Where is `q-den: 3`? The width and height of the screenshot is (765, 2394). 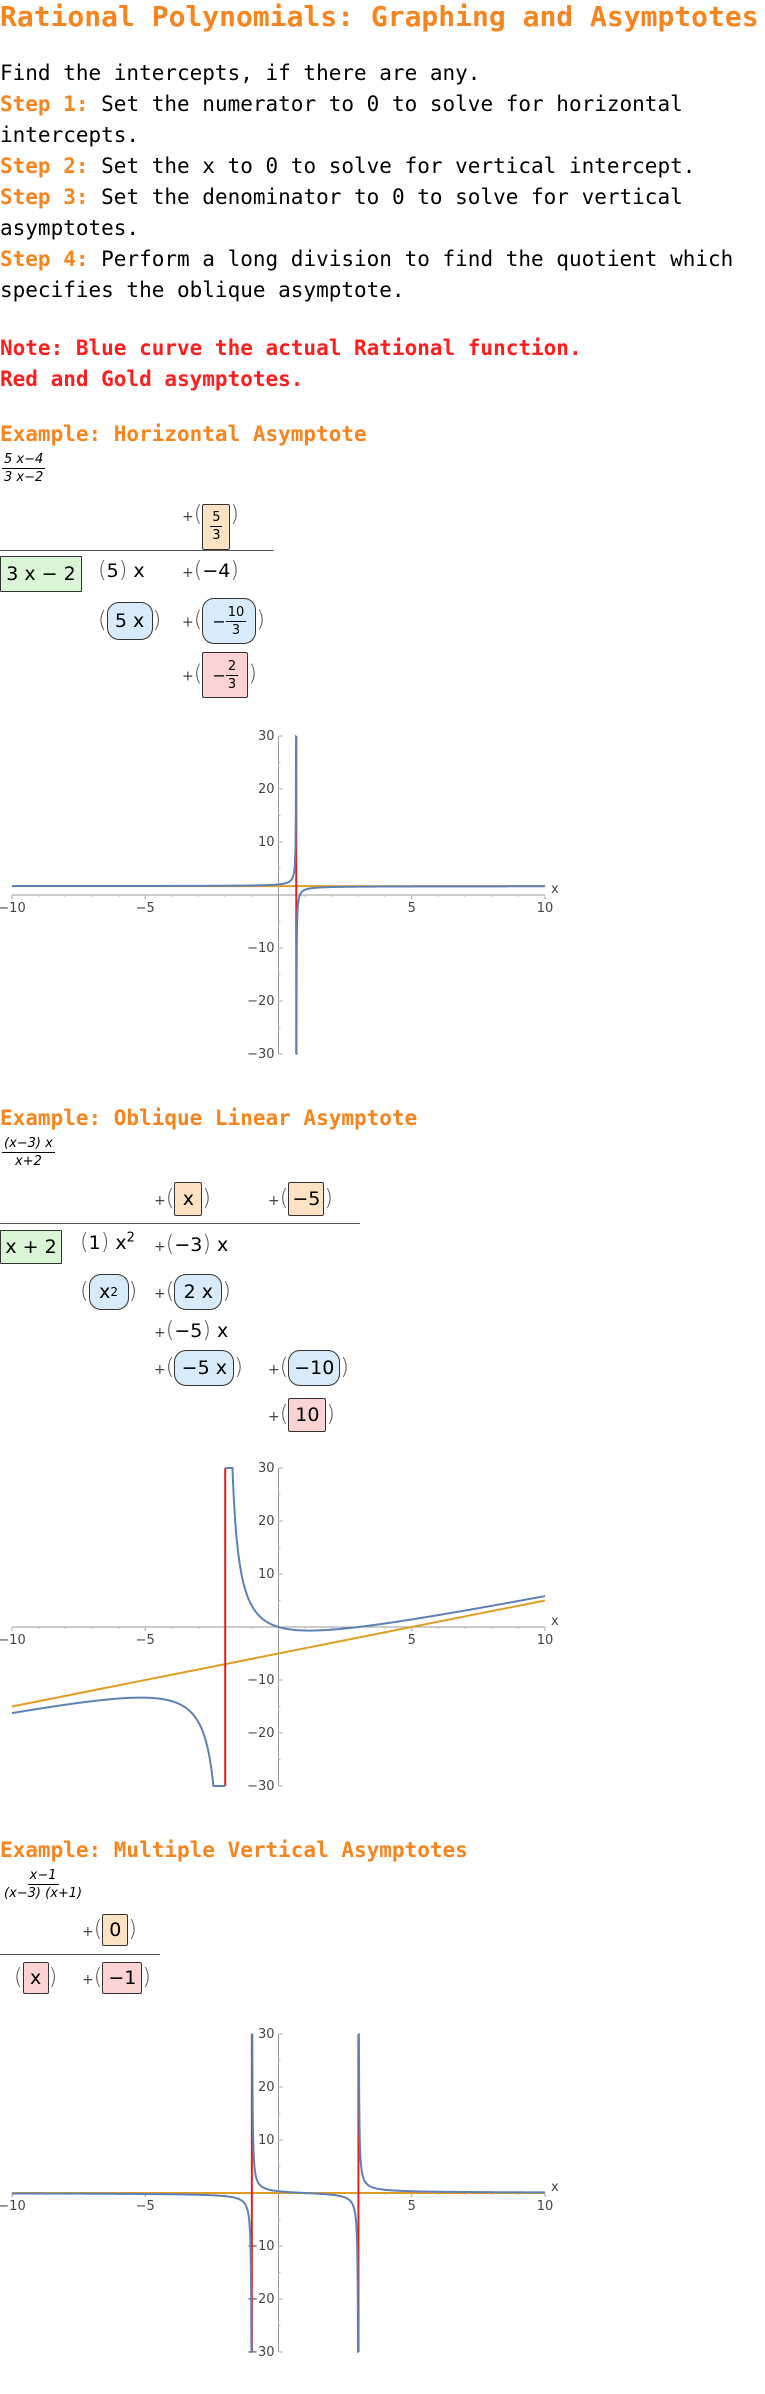 q-den: 3 is located at coordinates (216, 535).